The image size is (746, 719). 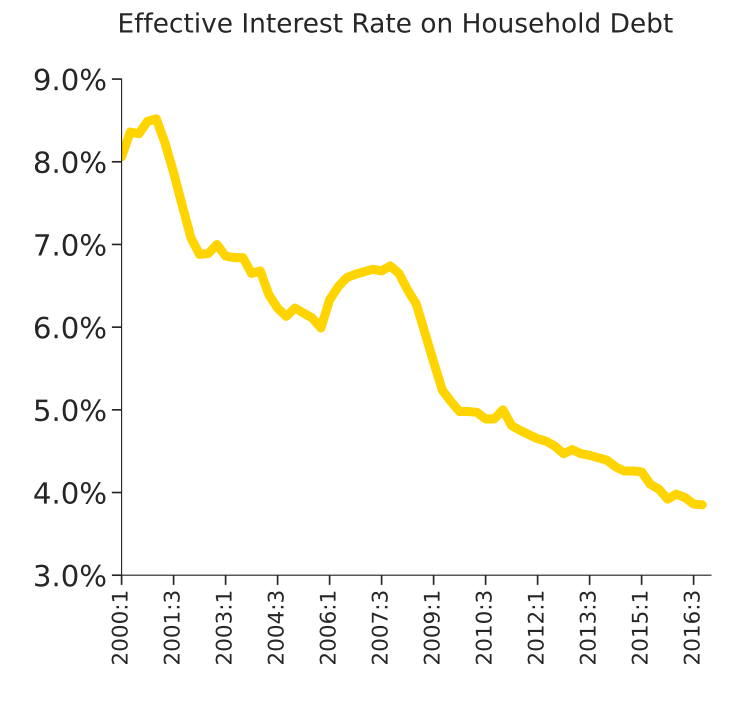 What do you see at coordinates (276, 628) in the screenshot?
I see `x-tick-label: 2004:3` at bounding box center [276, 628].